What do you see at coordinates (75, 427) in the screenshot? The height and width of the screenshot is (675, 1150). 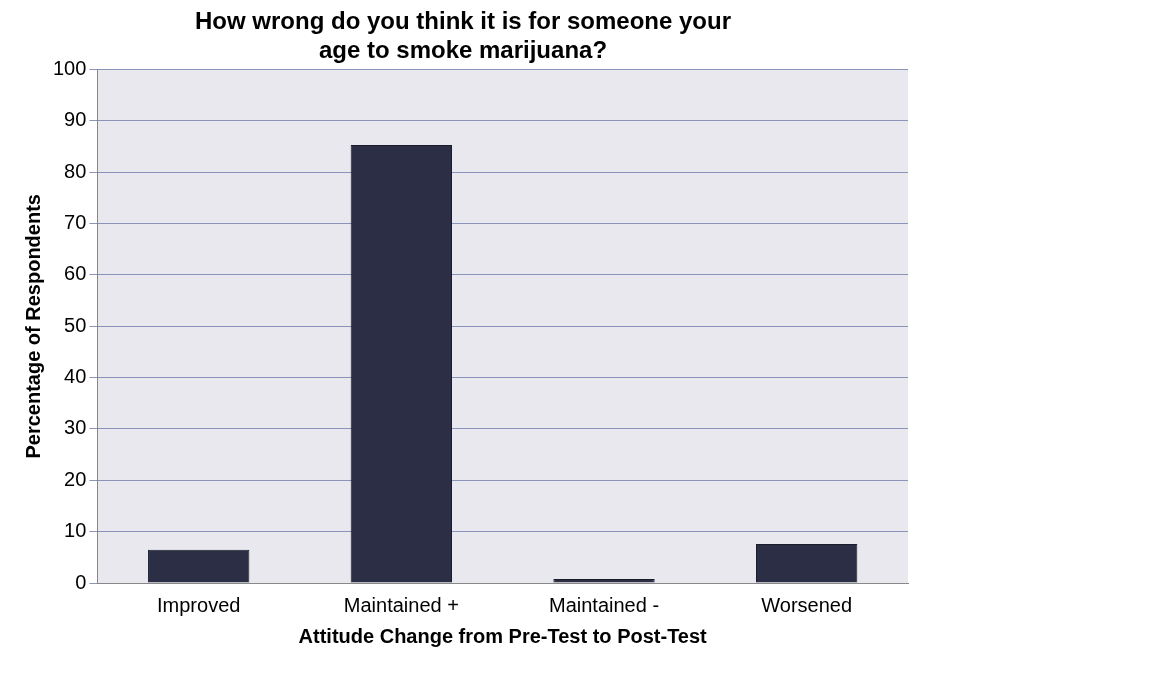 I see `y-tick-label: 30` at bounding box center [75, 427].